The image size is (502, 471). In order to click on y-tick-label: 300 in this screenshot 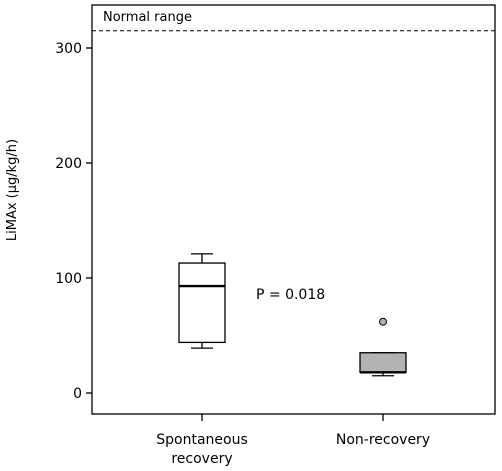, I will do `click(68, 49)`.